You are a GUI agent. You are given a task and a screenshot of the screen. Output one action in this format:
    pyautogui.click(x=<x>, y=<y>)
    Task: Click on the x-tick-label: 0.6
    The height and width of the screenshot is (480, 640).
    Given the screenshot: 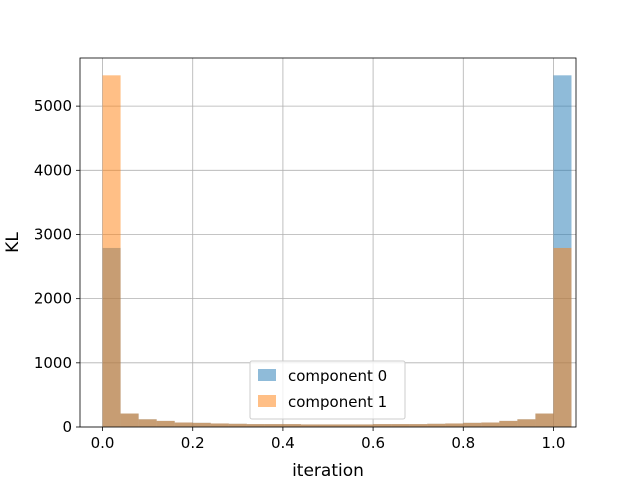 What is the action you would take?
    pyautogui.click(x=373, y=443)
    